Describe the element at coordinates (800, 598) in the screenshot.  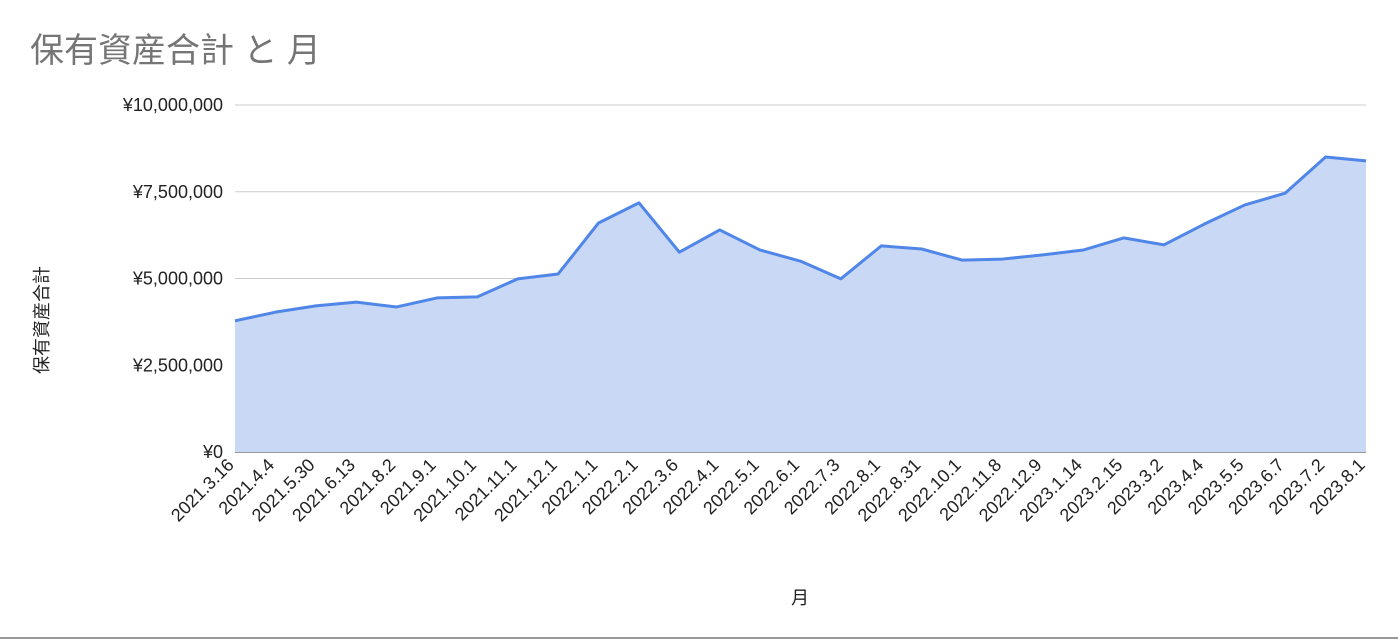
I see `x-axis-title: 月` at that location.